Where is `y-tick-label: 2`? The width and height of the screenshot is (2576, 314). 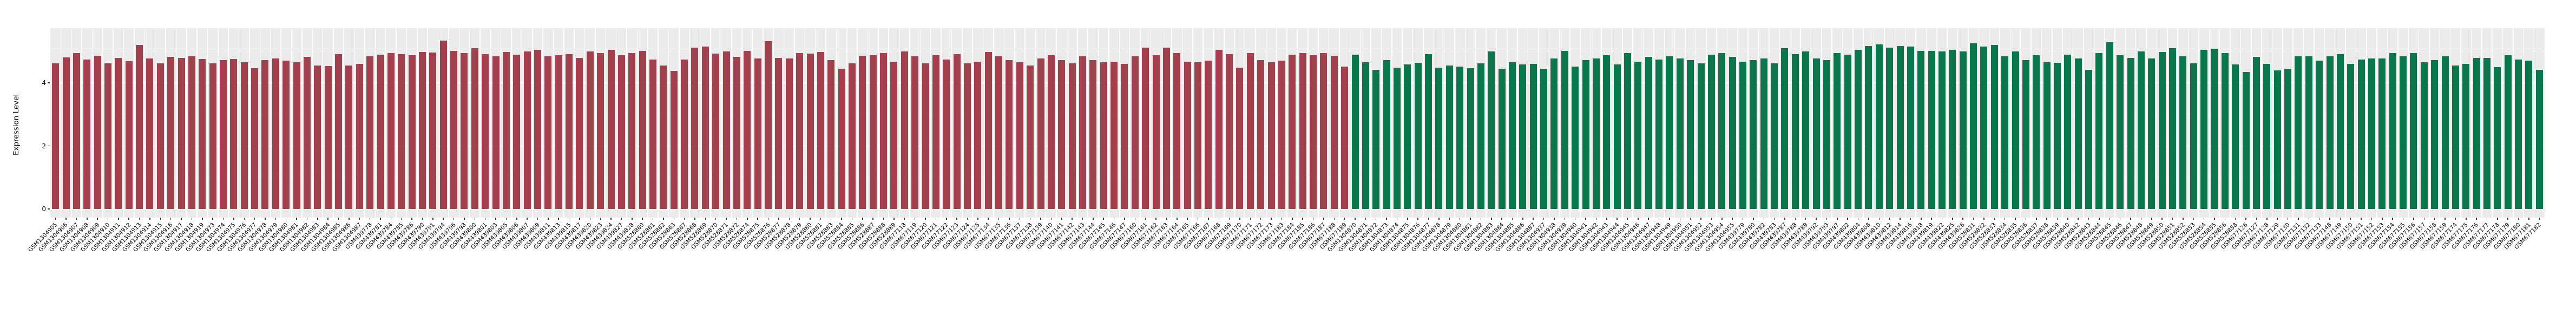
y-tick-label: 2 is located at coordinates (44, 146).